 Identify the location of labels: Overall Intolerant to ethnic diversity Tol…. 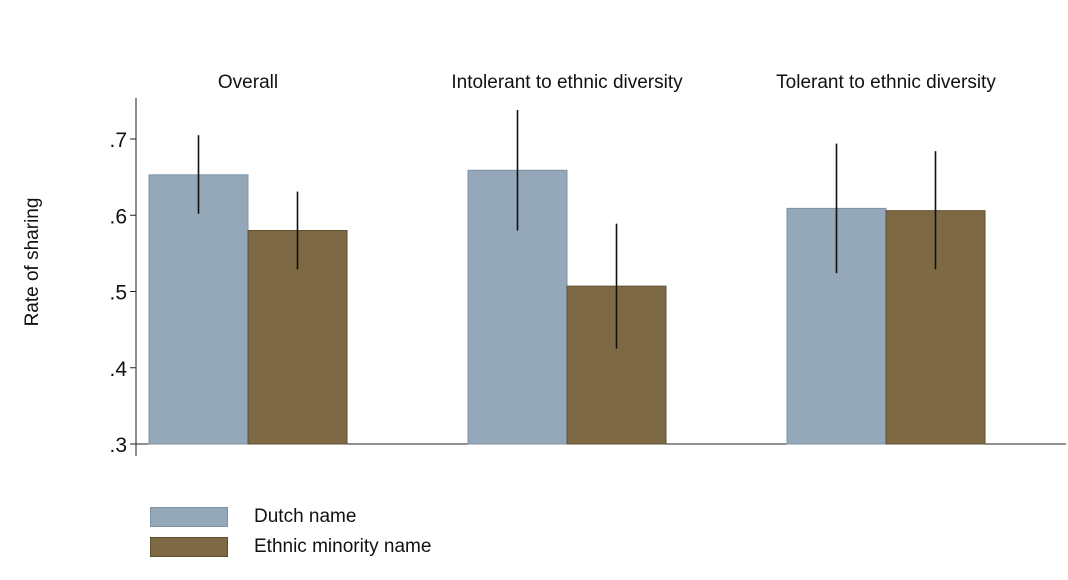
(607, 82).